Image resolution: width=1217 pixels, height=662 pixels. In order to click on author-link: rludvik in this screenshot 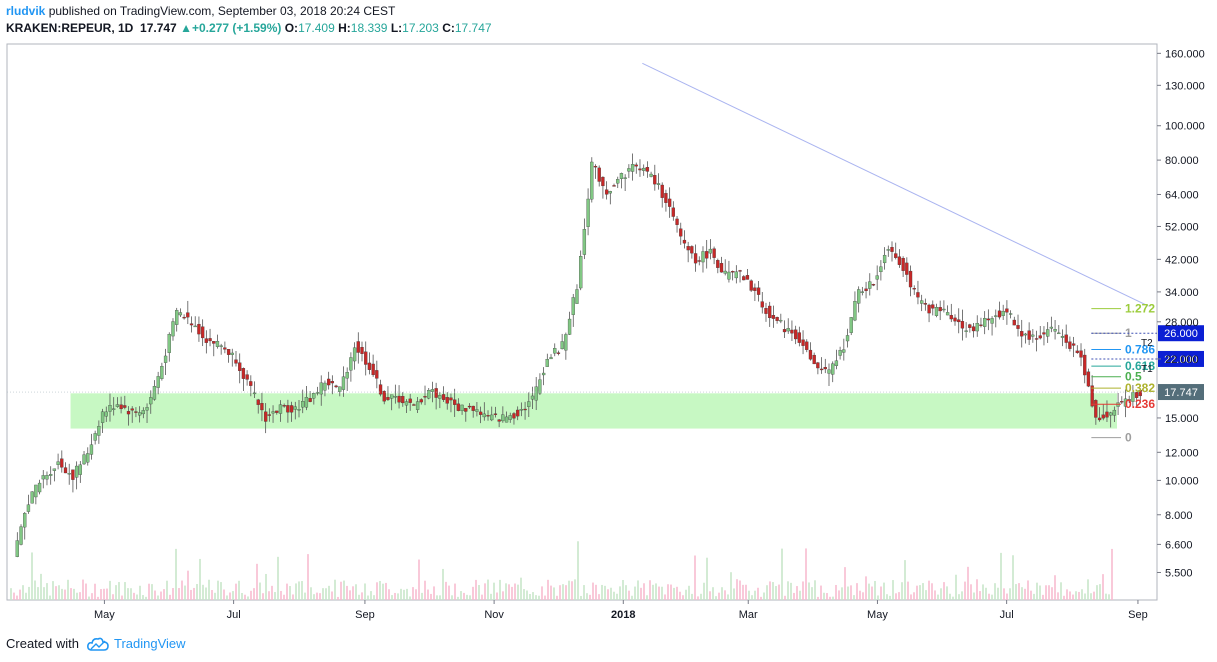, I will do `click(26, 11)`.